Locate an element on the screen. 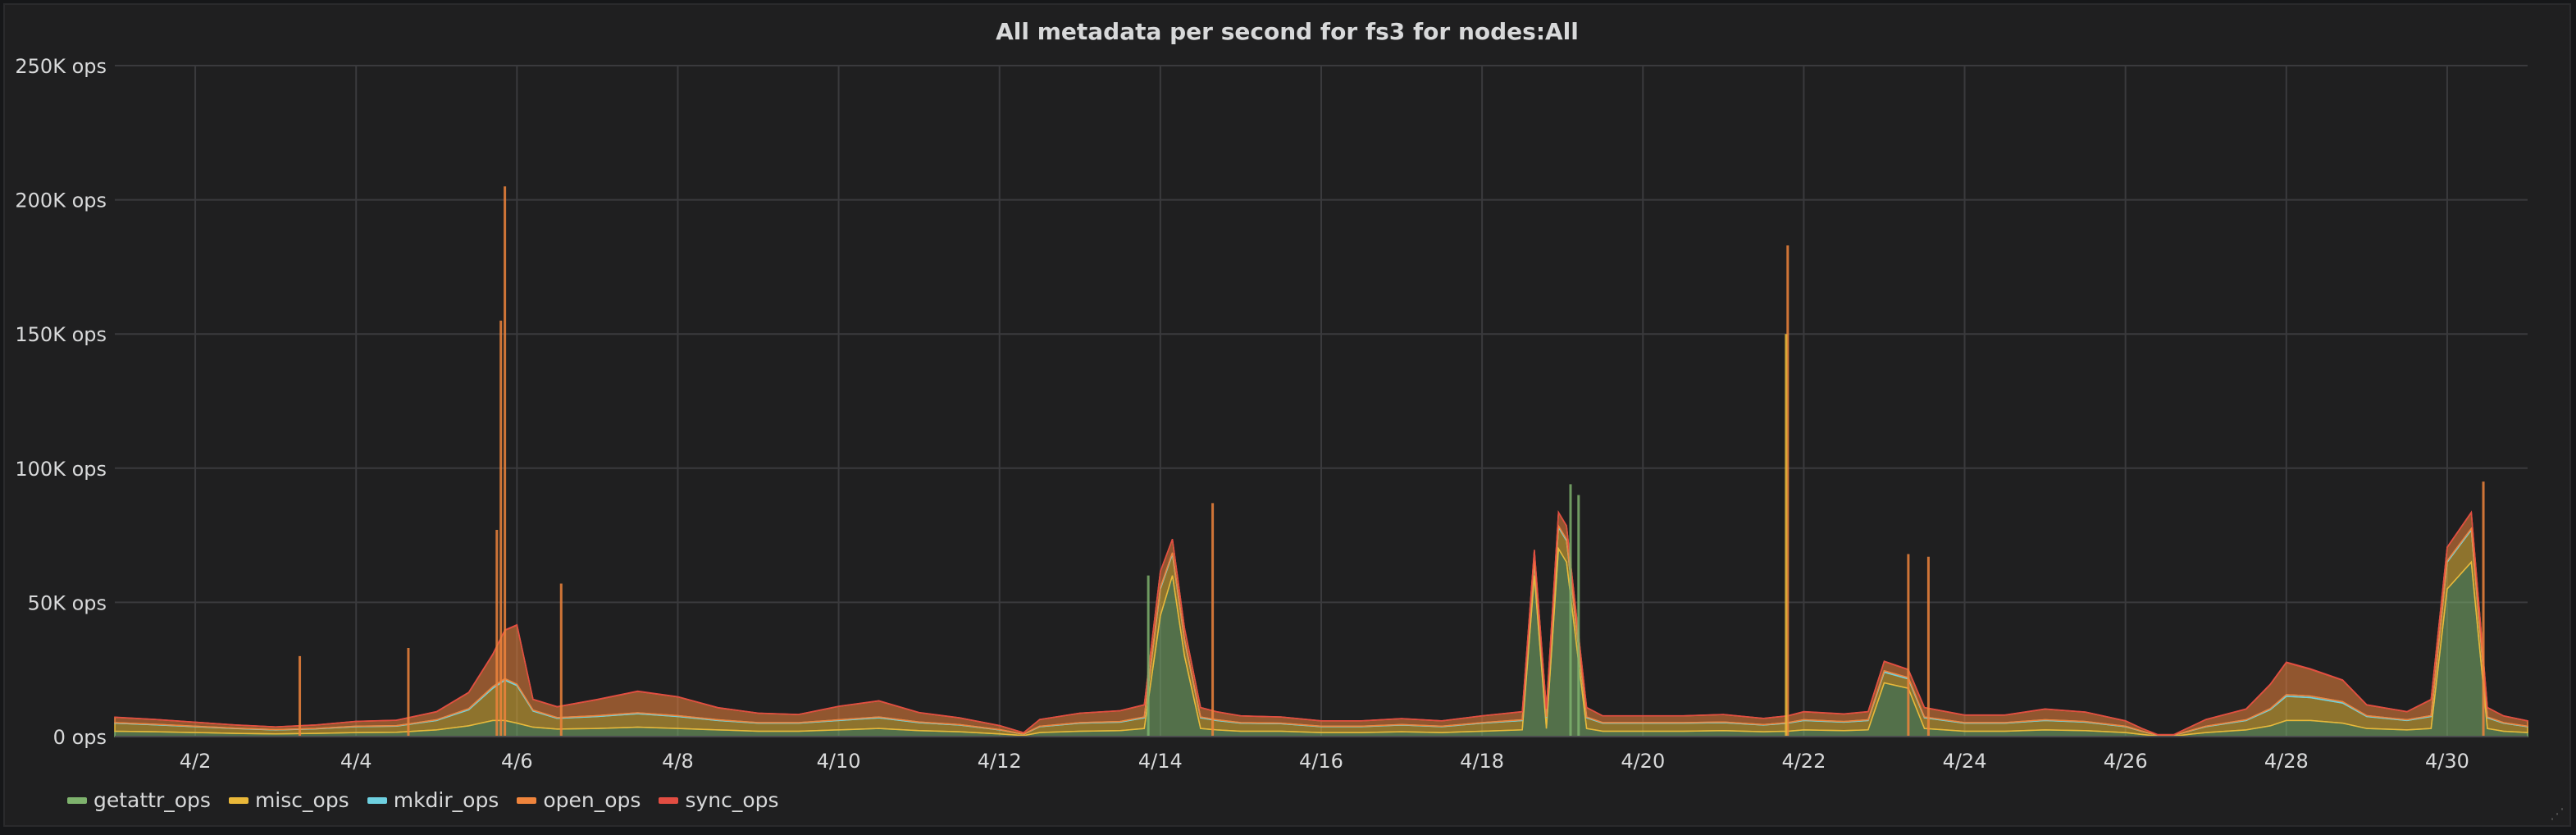 This screenshot has width=2576, height=835. y-tick-label: 50K ops is located at coordinates (67, 602).